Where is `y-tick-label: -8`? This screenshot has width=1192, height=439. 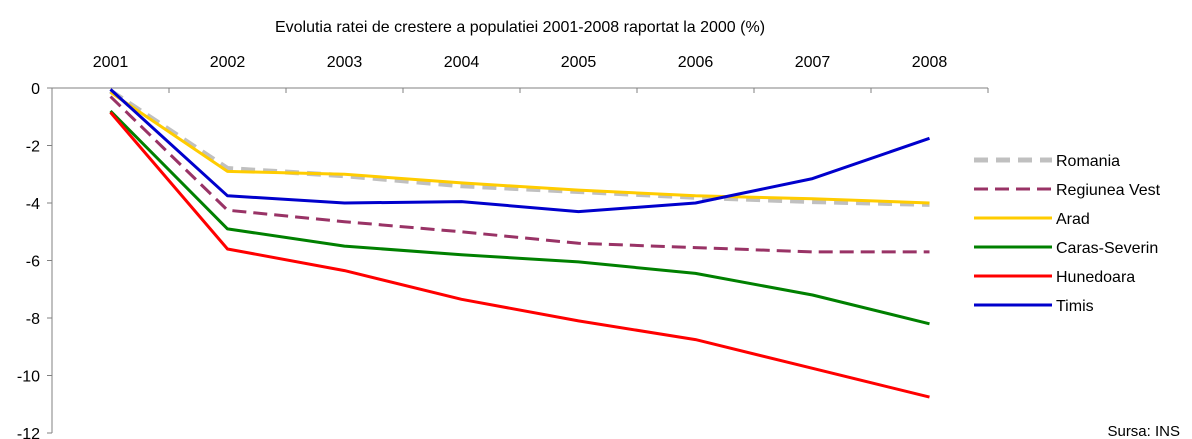
y-tick-label: -8 is located at coordinates (33, 319).